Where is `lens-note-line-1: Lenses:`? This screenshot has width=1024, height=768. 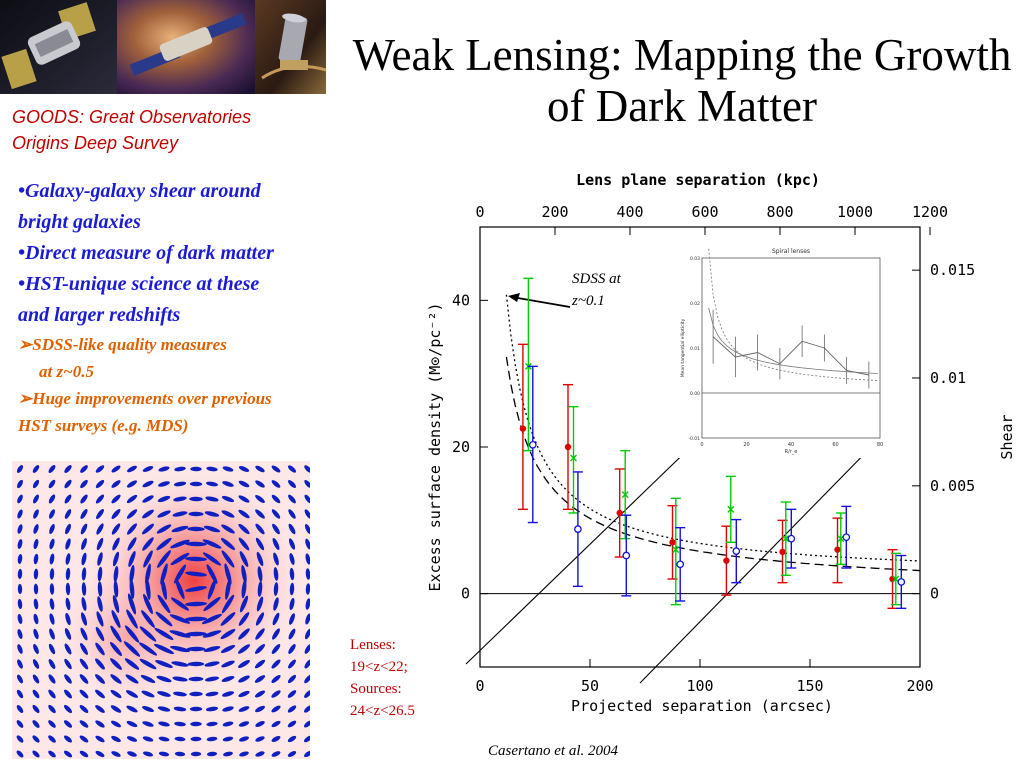 lens-note-line-1: Lenses: is located at coordinates (373, 645).